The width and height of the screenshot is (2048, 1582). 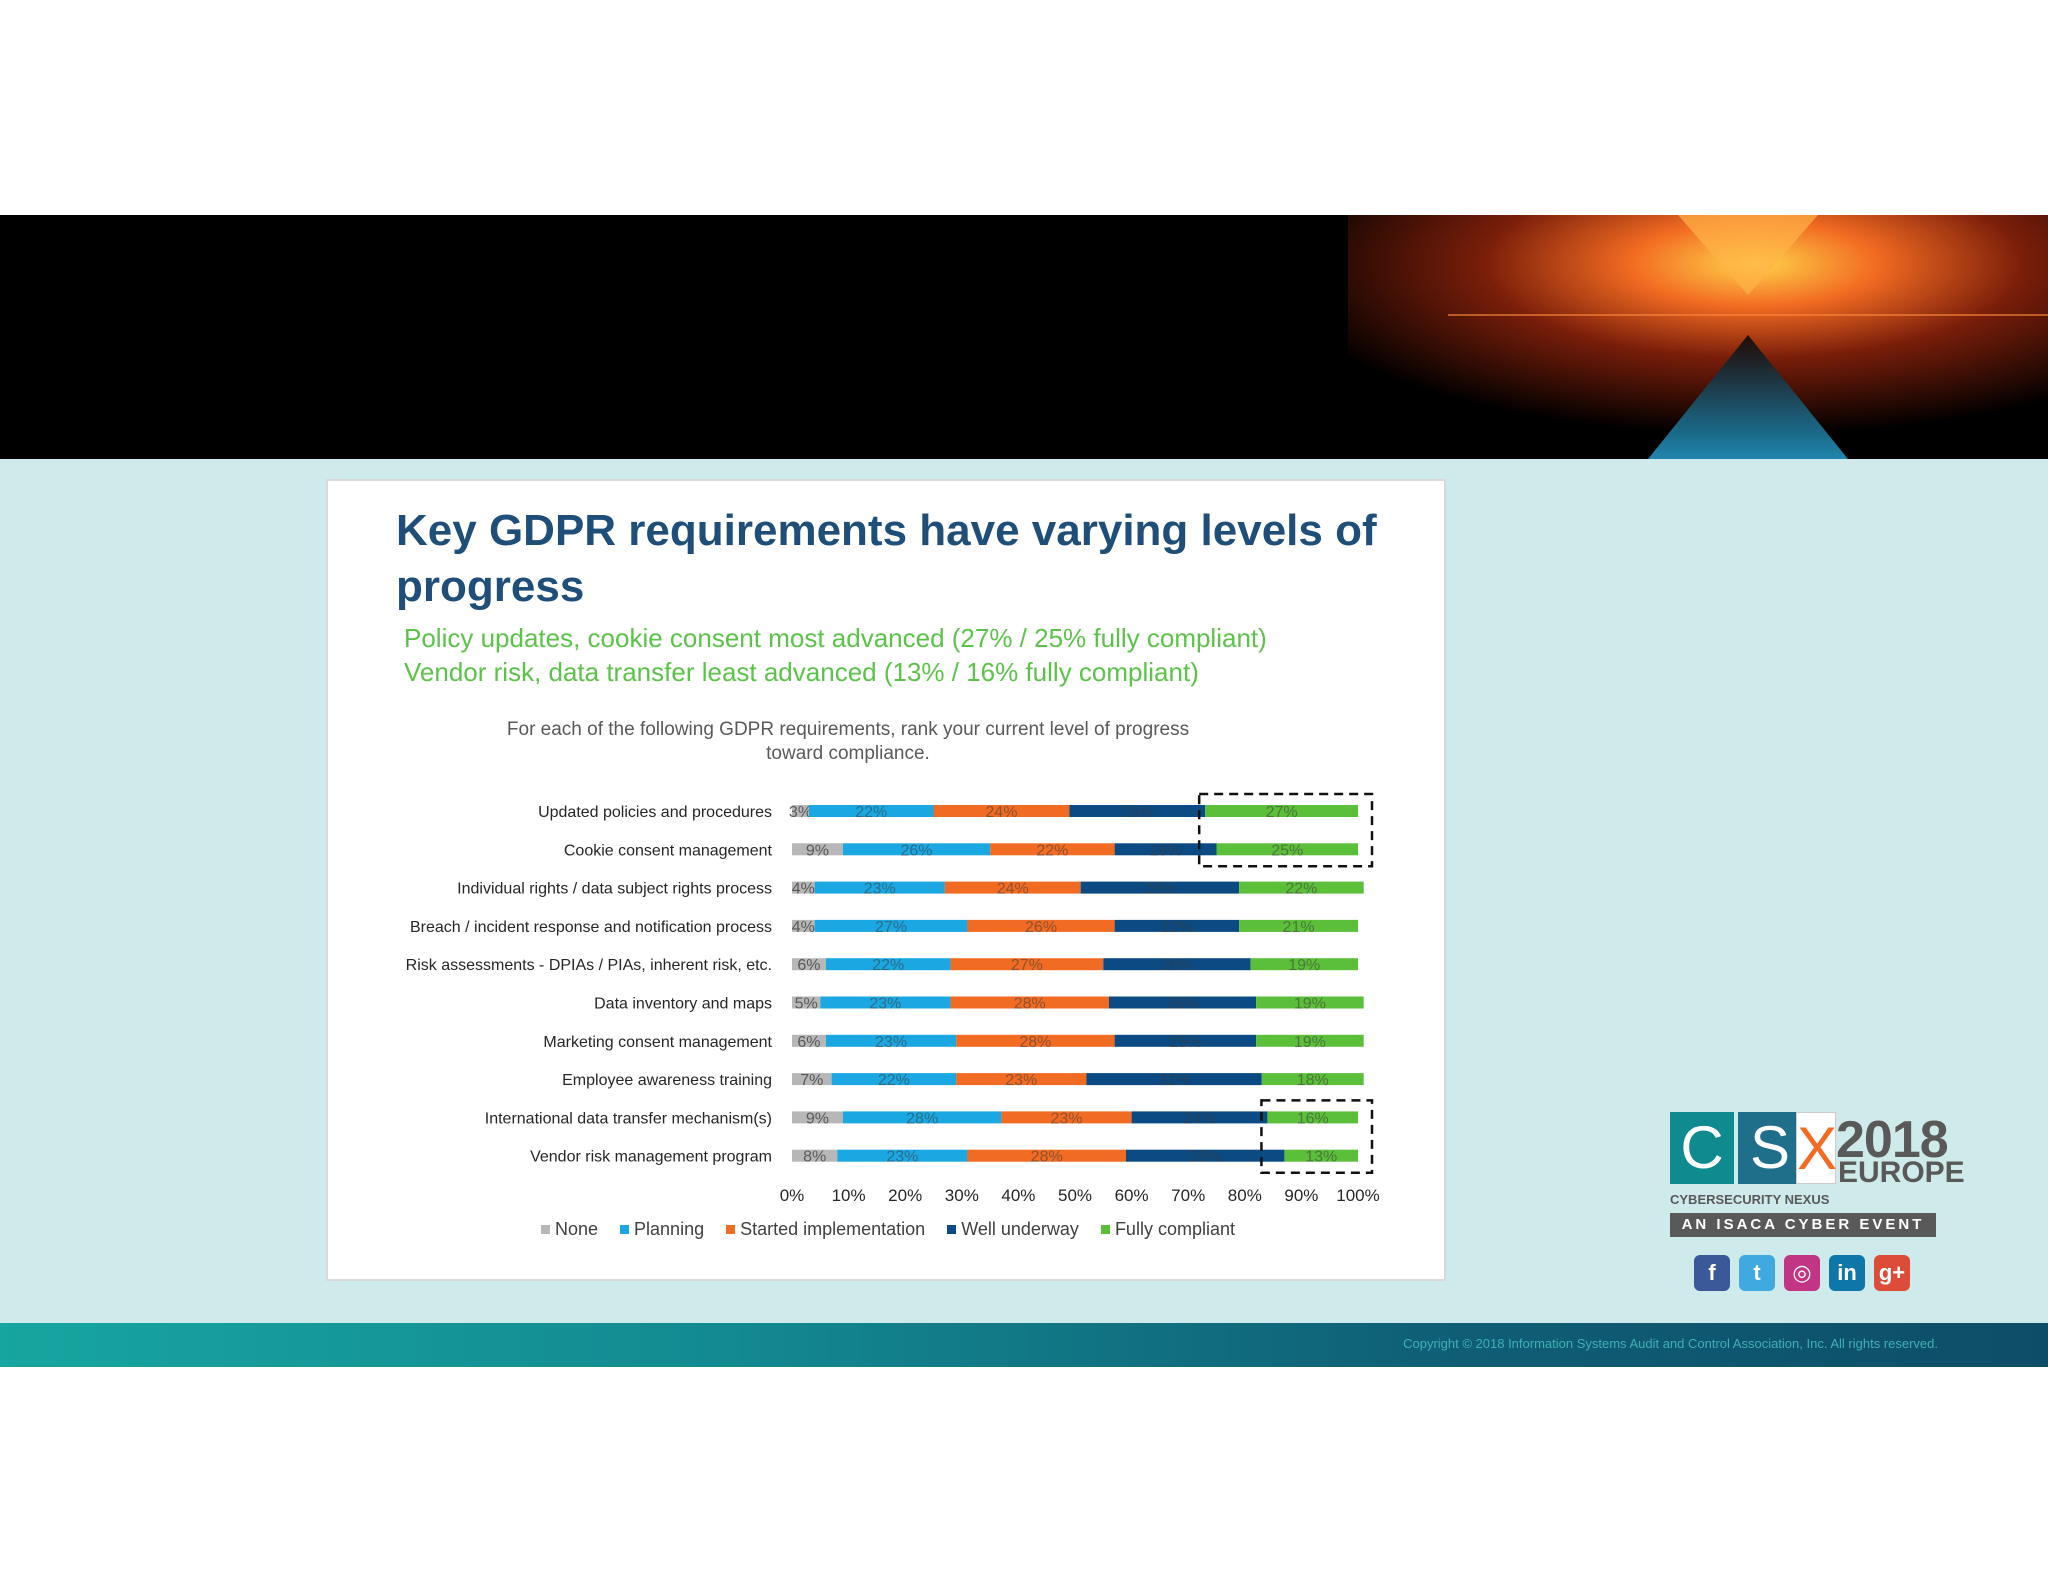 I want to click on bar-data-label: 9%, so click(x=817, y=1118).